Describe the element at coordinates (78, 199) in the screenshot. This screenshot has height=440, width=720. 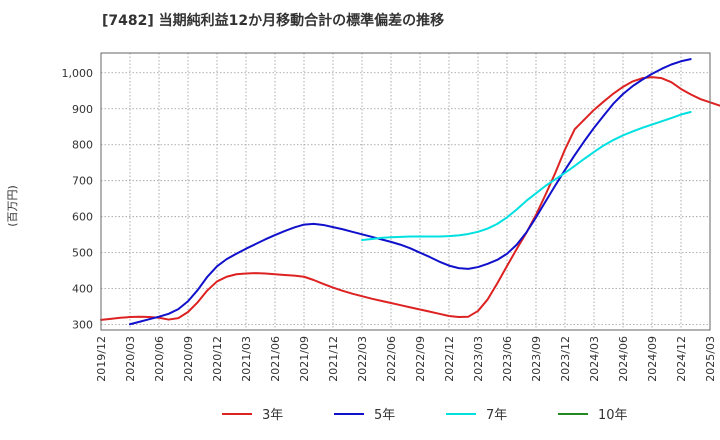
I see `y-axis: 300 400 500 600 700 800 900 1,000` at that location.